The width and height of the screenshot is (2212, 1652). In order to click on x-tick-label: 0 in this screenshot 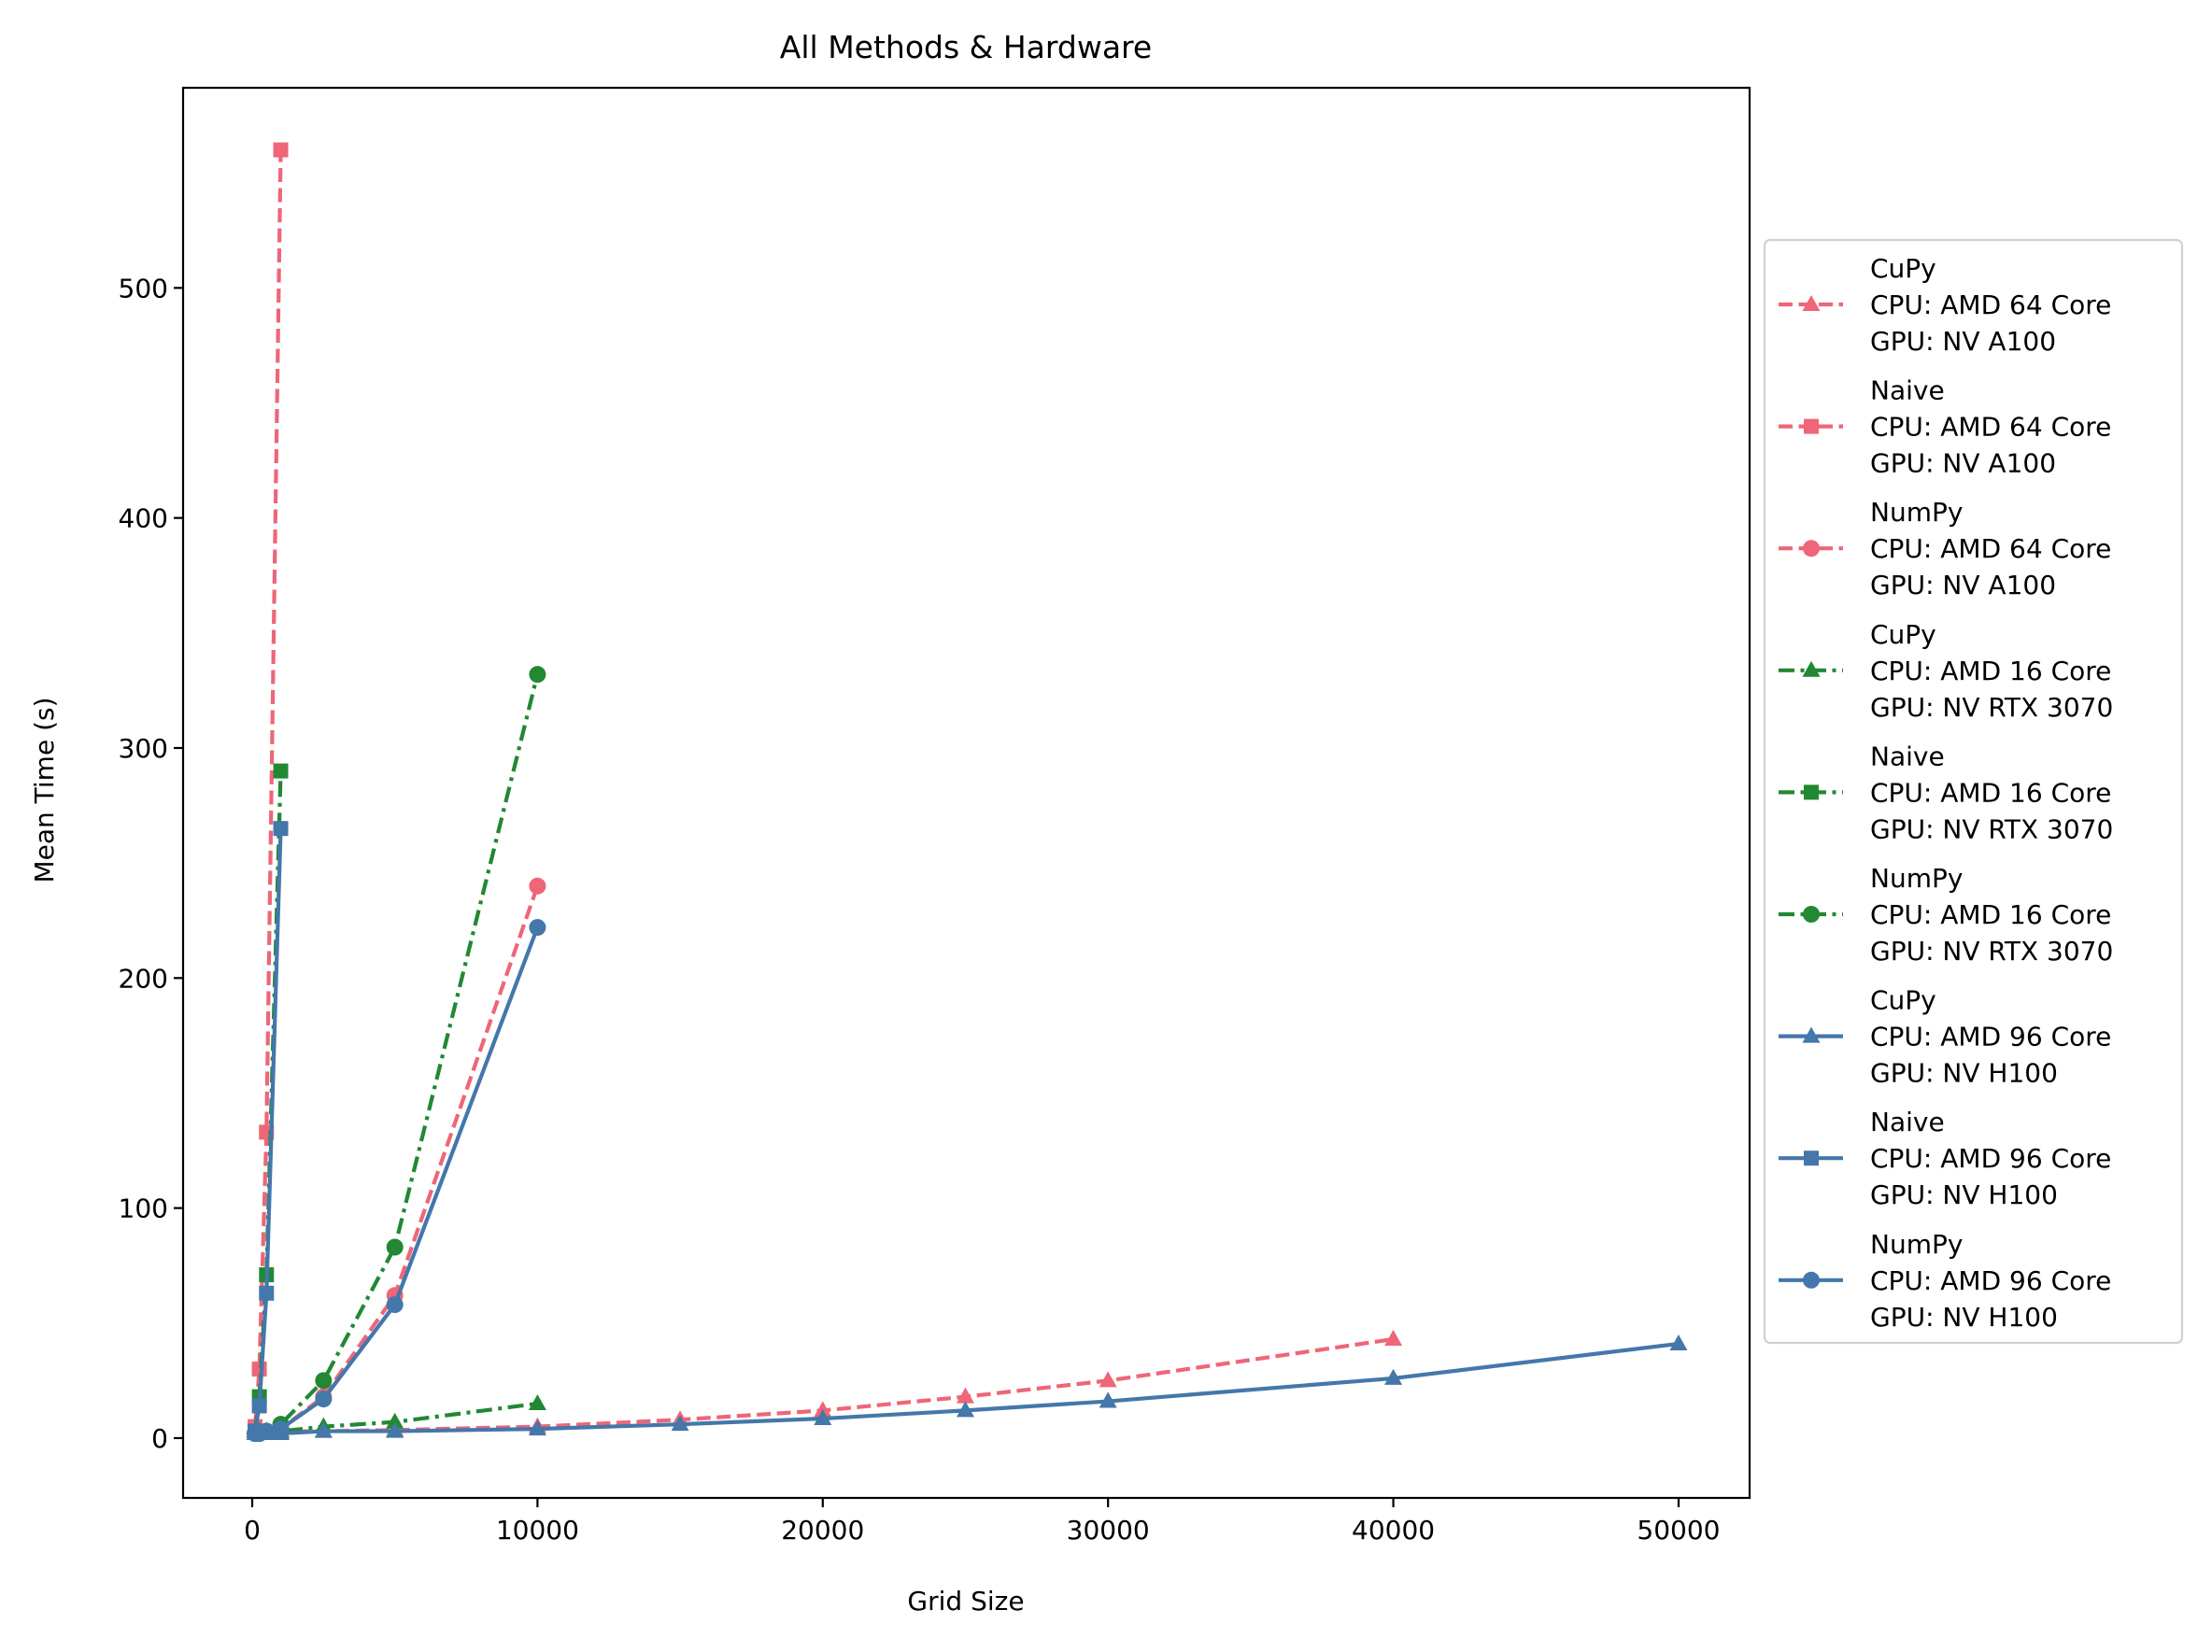, I will do `click(252, 1530)`.